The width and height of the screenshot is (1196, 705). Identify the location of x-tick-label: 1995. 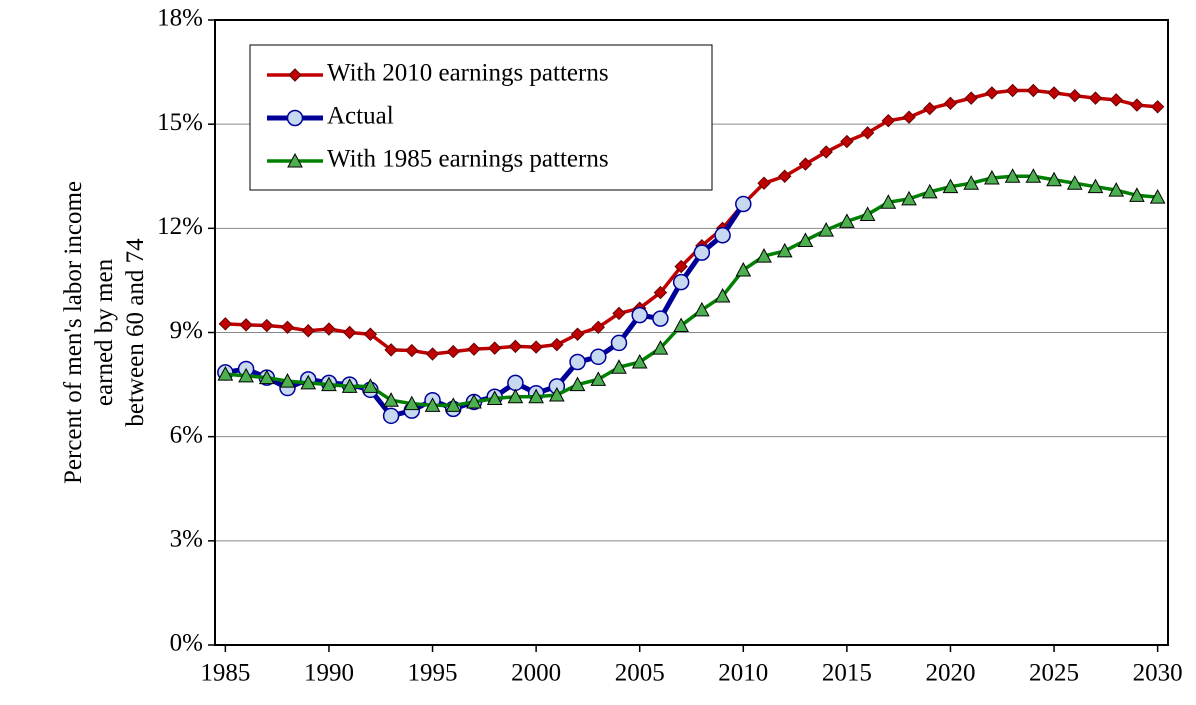
(433, 673).